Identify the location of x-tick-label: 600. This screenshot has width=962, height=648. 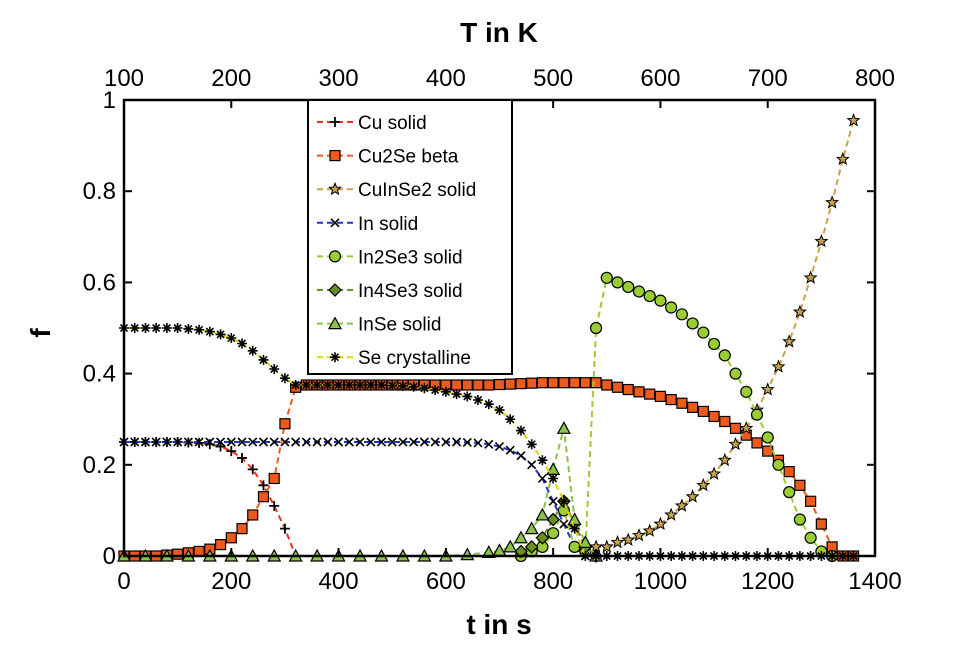
(446, 581).